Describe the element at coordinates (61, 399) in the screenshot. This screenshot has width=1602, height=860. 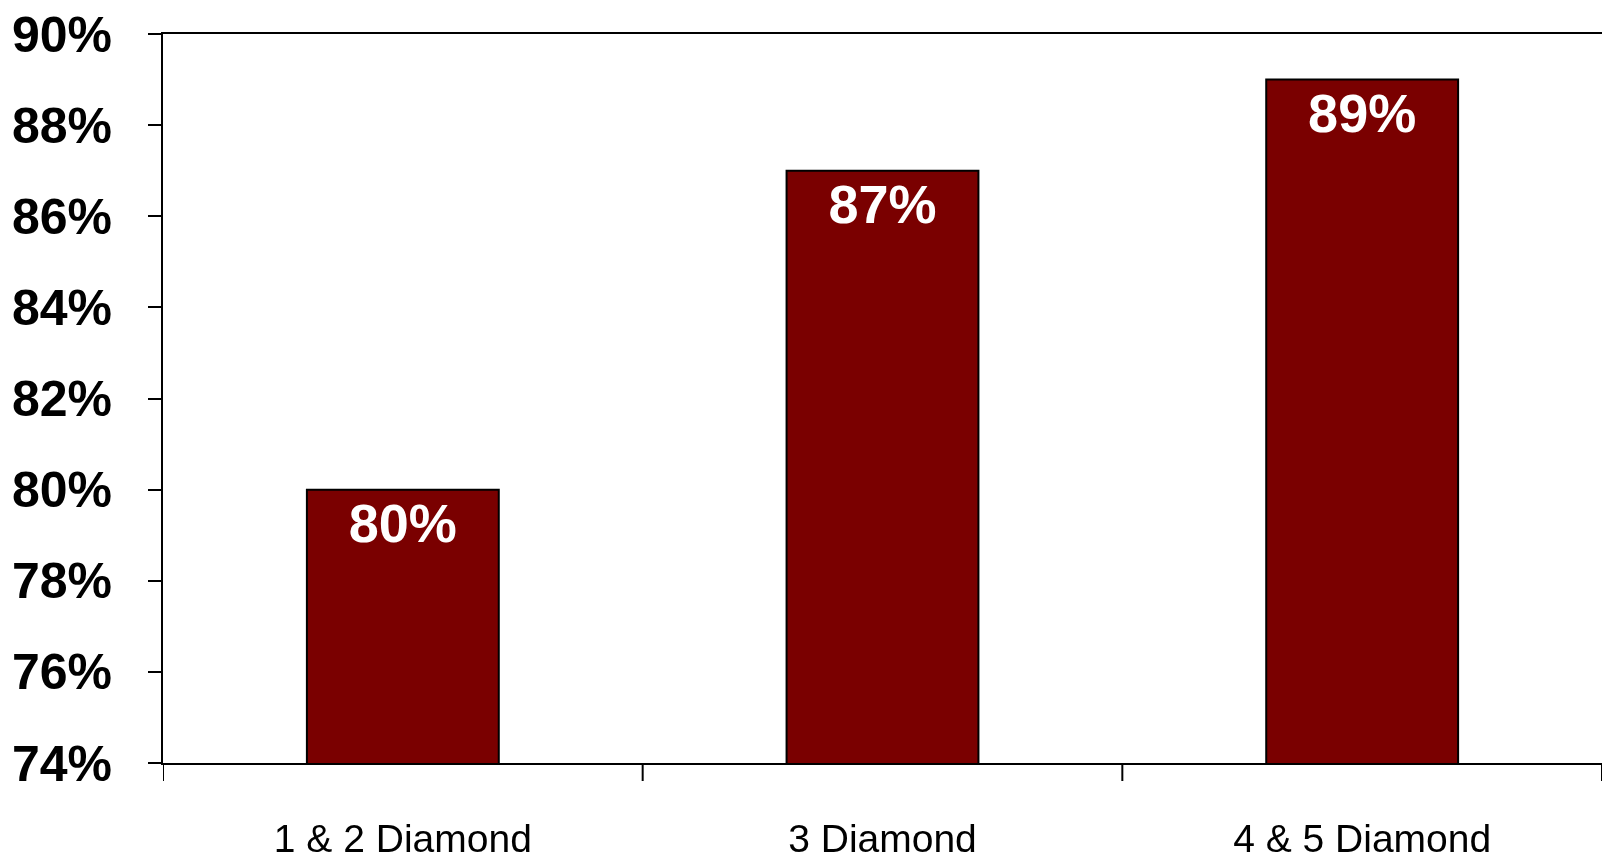
I see `y-tick-label: 82%` at that location.